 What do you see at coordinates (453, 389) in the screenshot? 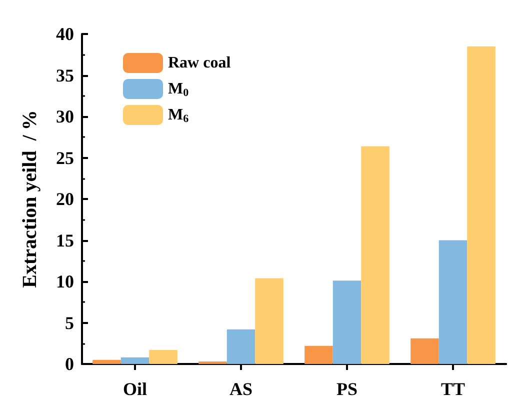
I see `x-tick-label: TT` at bounding box center [453, 389].